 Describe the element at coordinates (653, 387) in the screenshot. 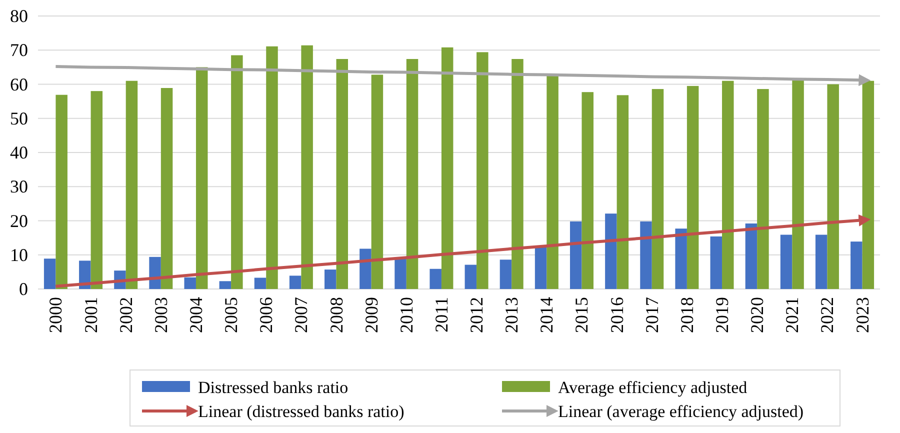

I see `legend-label: Average efficiency adjusted` at that location.